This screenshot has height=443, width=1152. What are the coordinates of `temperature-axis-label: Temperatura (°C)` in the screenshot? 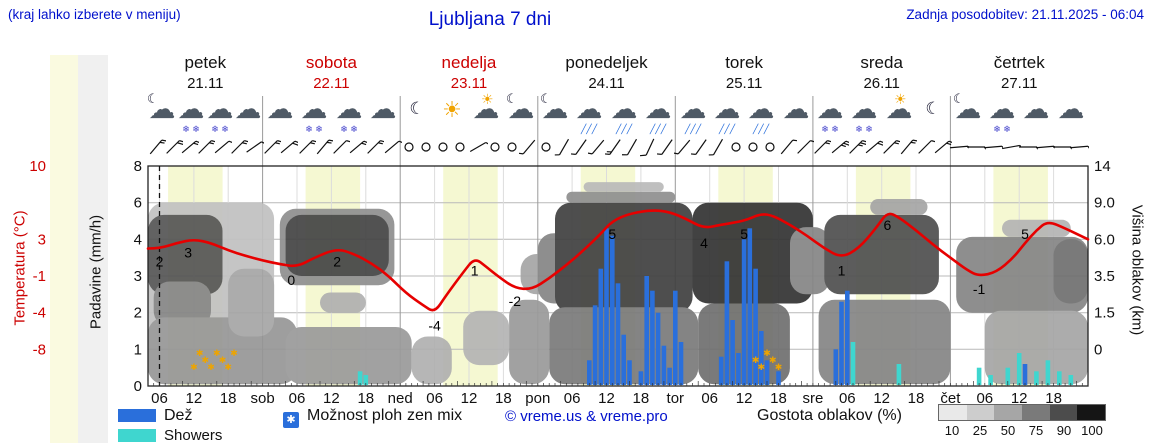 It's located at (20, 268).